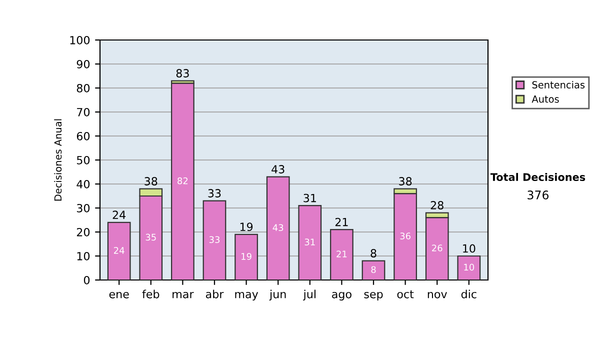  Describe the element at coordinates (341, 222) in the screenshot. I see `total-label: 21` at that location.